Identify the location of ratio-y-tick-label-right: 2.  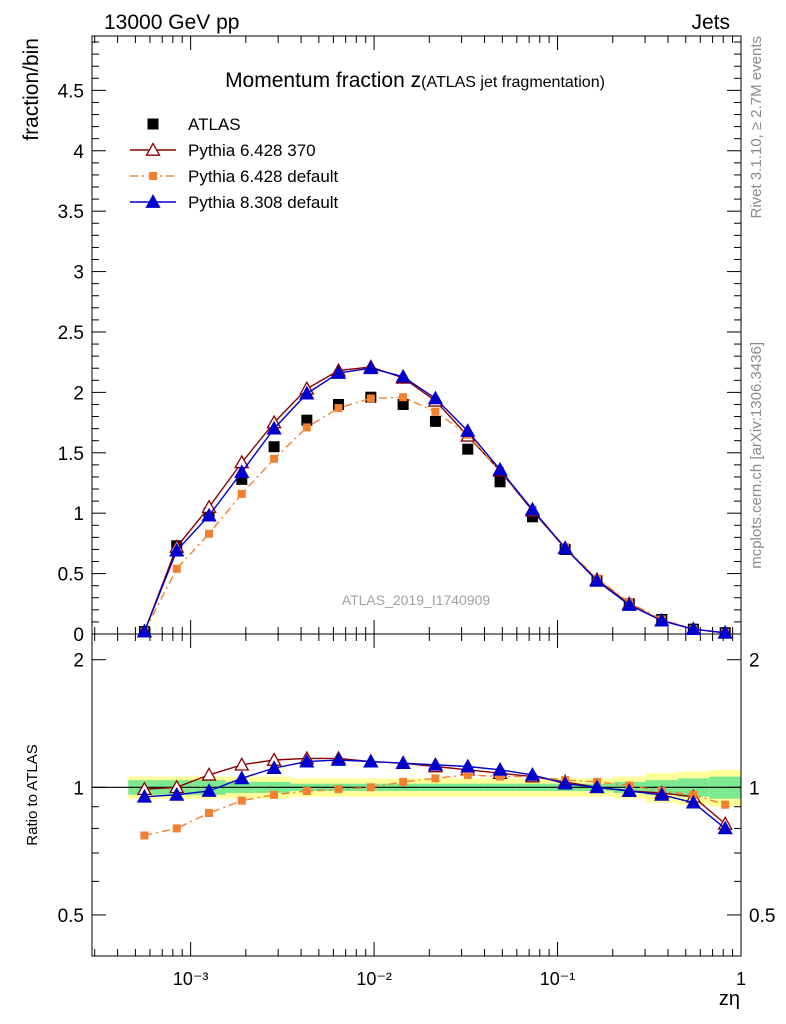
(754, 661).